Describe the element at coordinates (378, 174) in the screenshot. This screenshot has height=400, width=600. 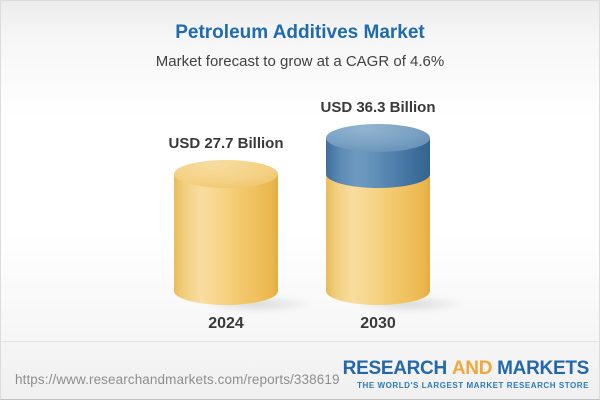
I see `growth-segment-bottom-cap` at that location.